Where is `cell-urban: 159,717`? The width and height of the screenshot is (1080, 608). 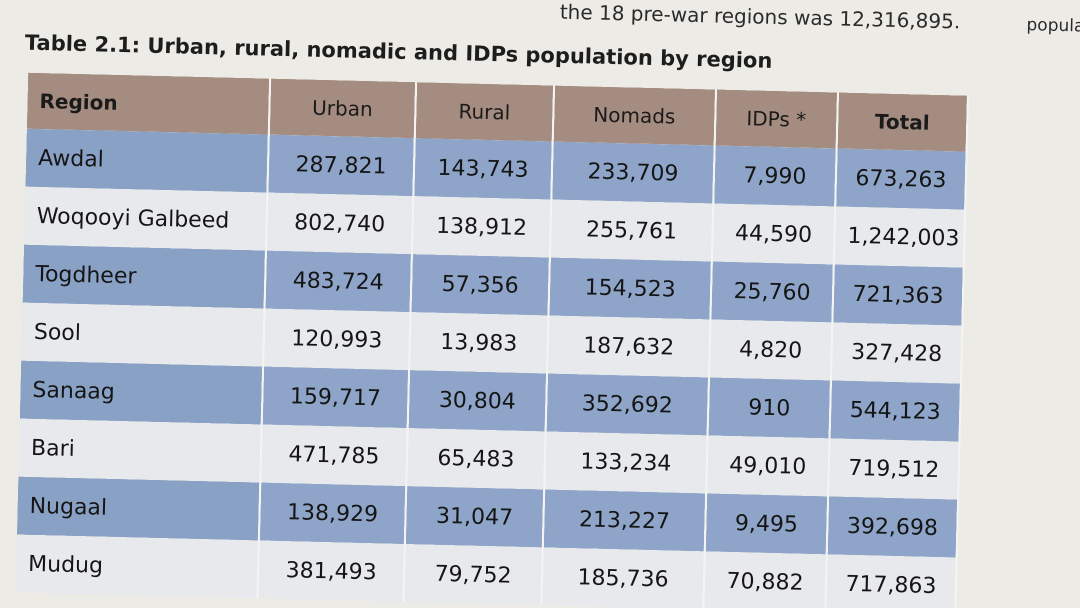 cell-urban: 159,717 is located at coordinates (335, 397).